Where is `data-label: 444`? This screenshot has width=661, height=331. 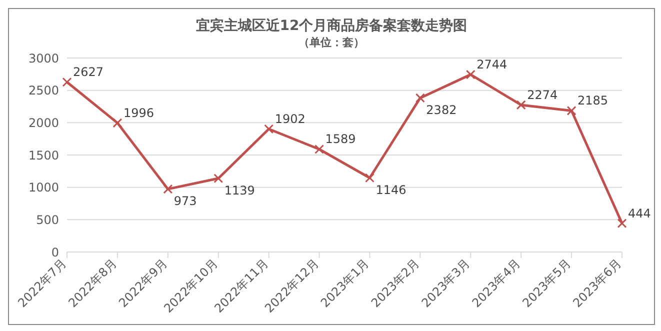 data-label: 444 is located at coordinates (639, 213).